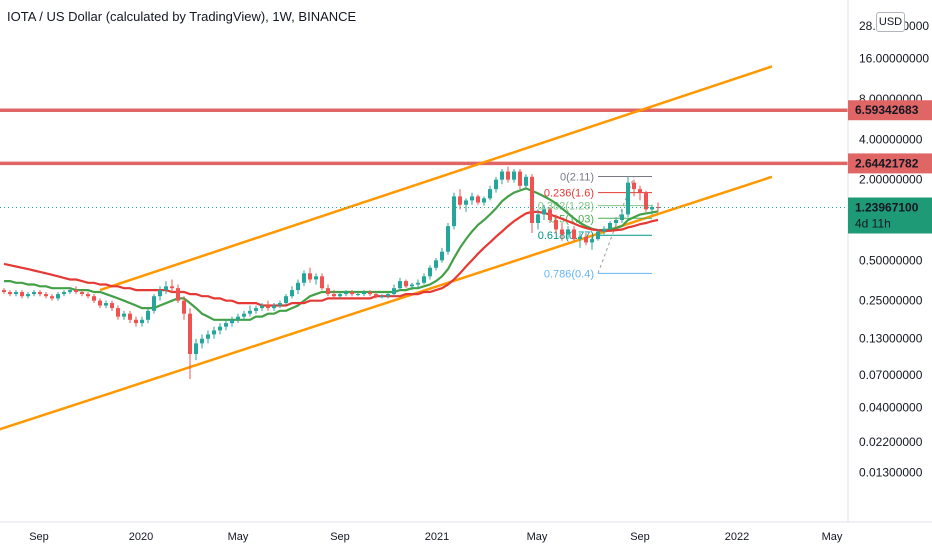  What do you see at coordinates (890, 22) in the screenshot?
I see `currency-label: USD` at bounding box center [890, 22].